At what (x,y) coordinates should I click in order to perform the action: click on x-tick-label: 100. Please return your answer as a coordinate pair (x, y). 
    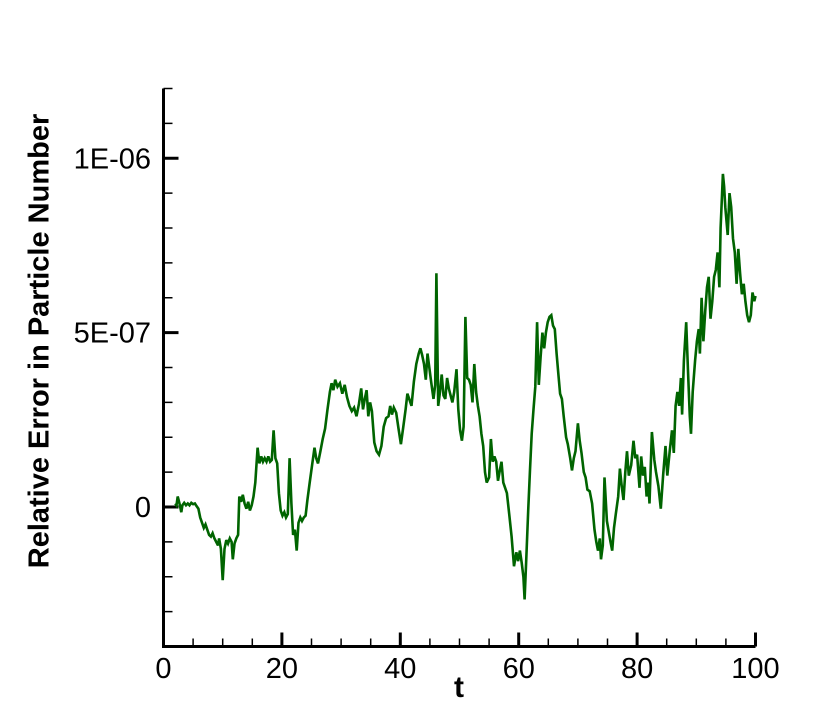
    Looking at the image, I should click on (755, 669).